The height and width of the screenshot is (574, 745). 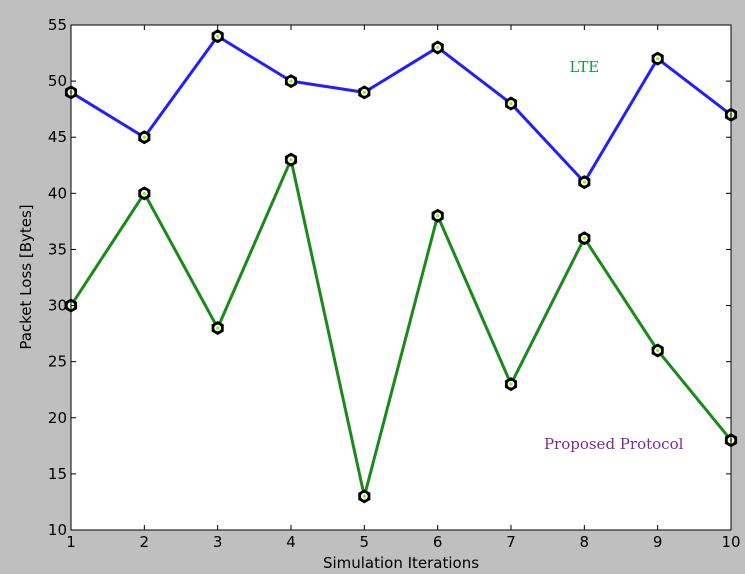 I want to click on x-axis-label: Simulation Iterations, so click(x=401, y=563).